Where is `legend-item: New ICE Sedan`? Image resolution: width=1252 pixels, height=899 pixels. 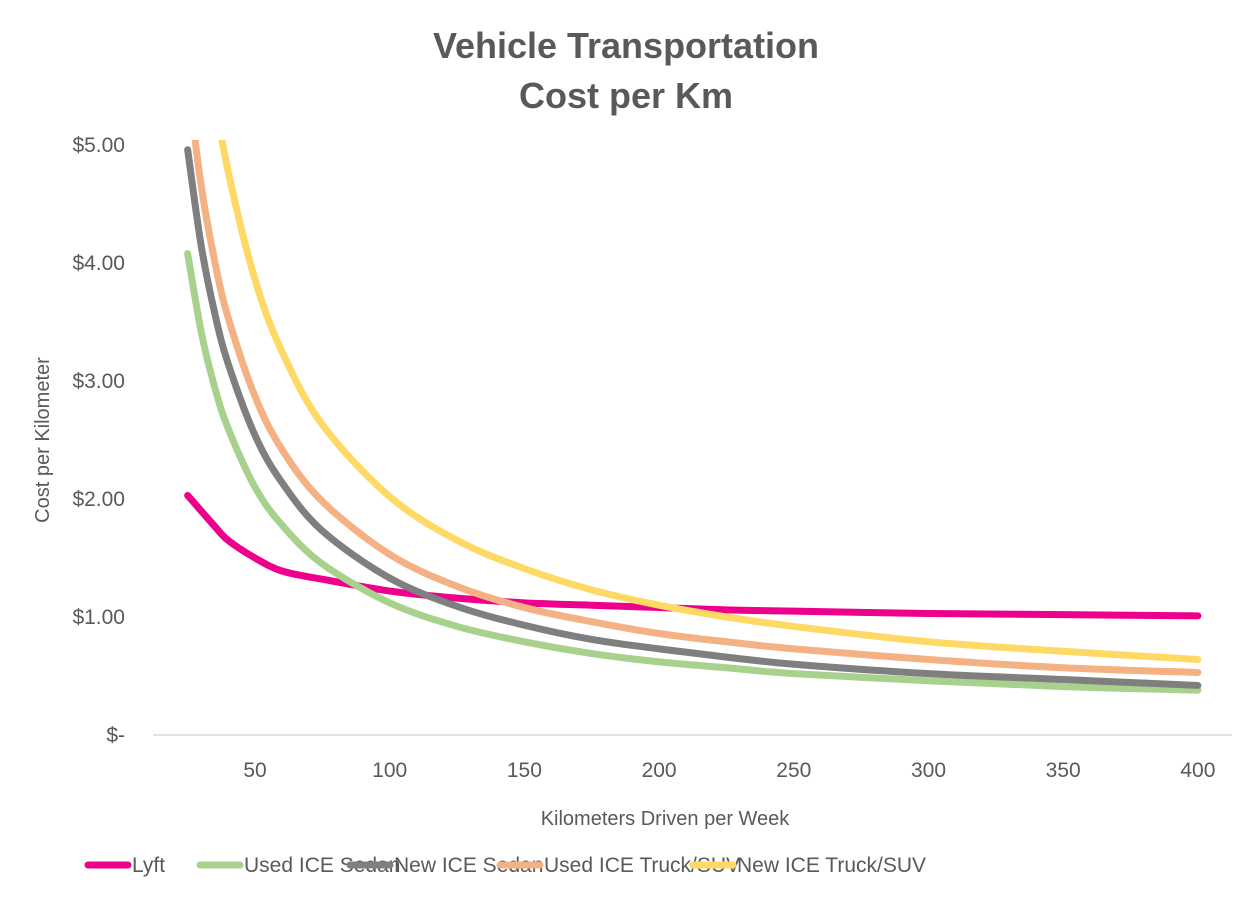
legend-item: New ICE Sedan is located at coordinates (444, 865).